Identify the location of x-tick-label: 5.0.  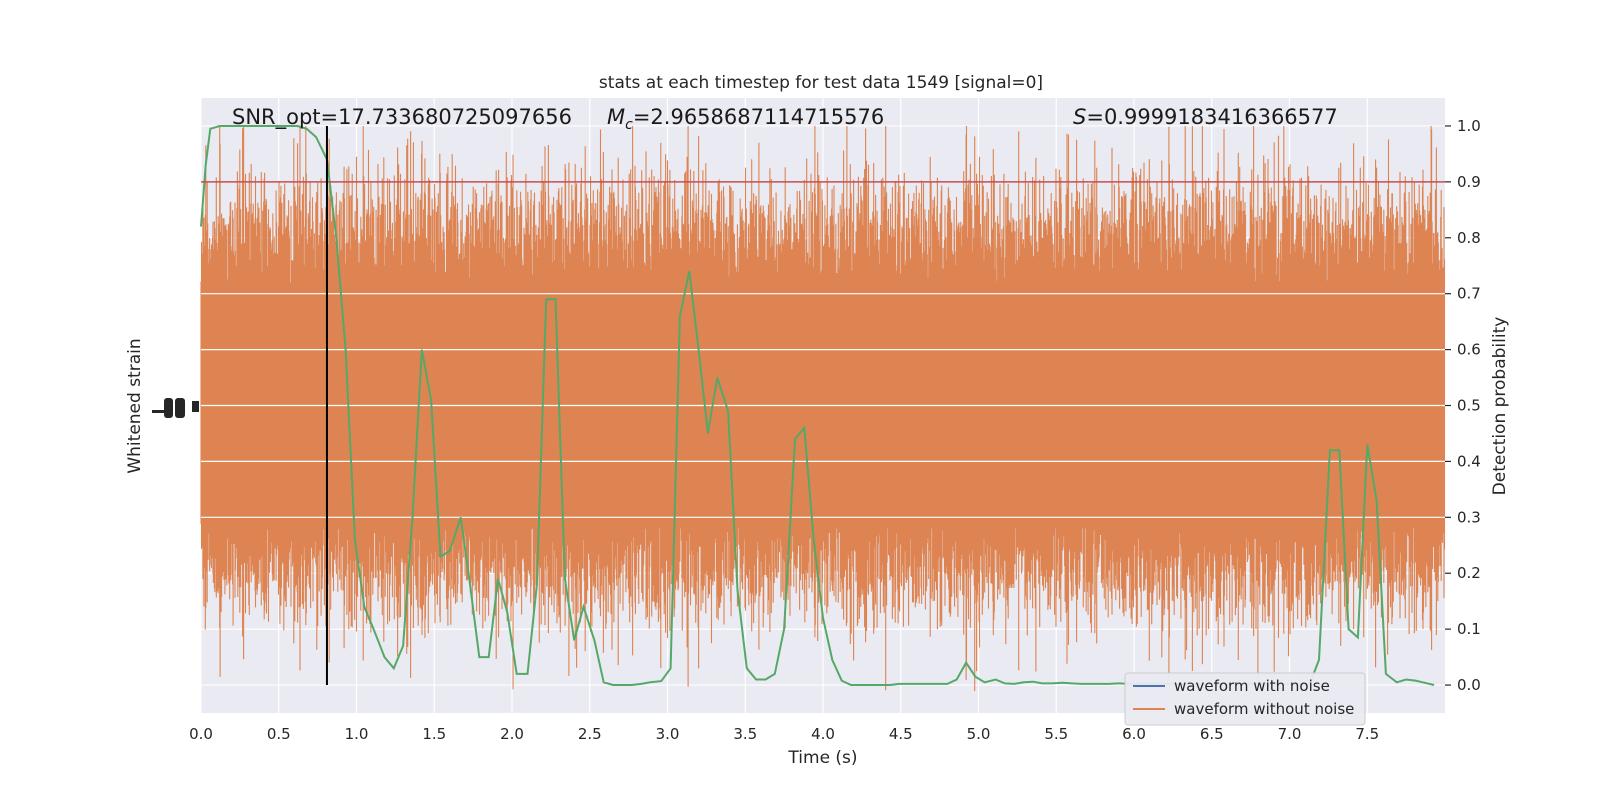
(979, 734).